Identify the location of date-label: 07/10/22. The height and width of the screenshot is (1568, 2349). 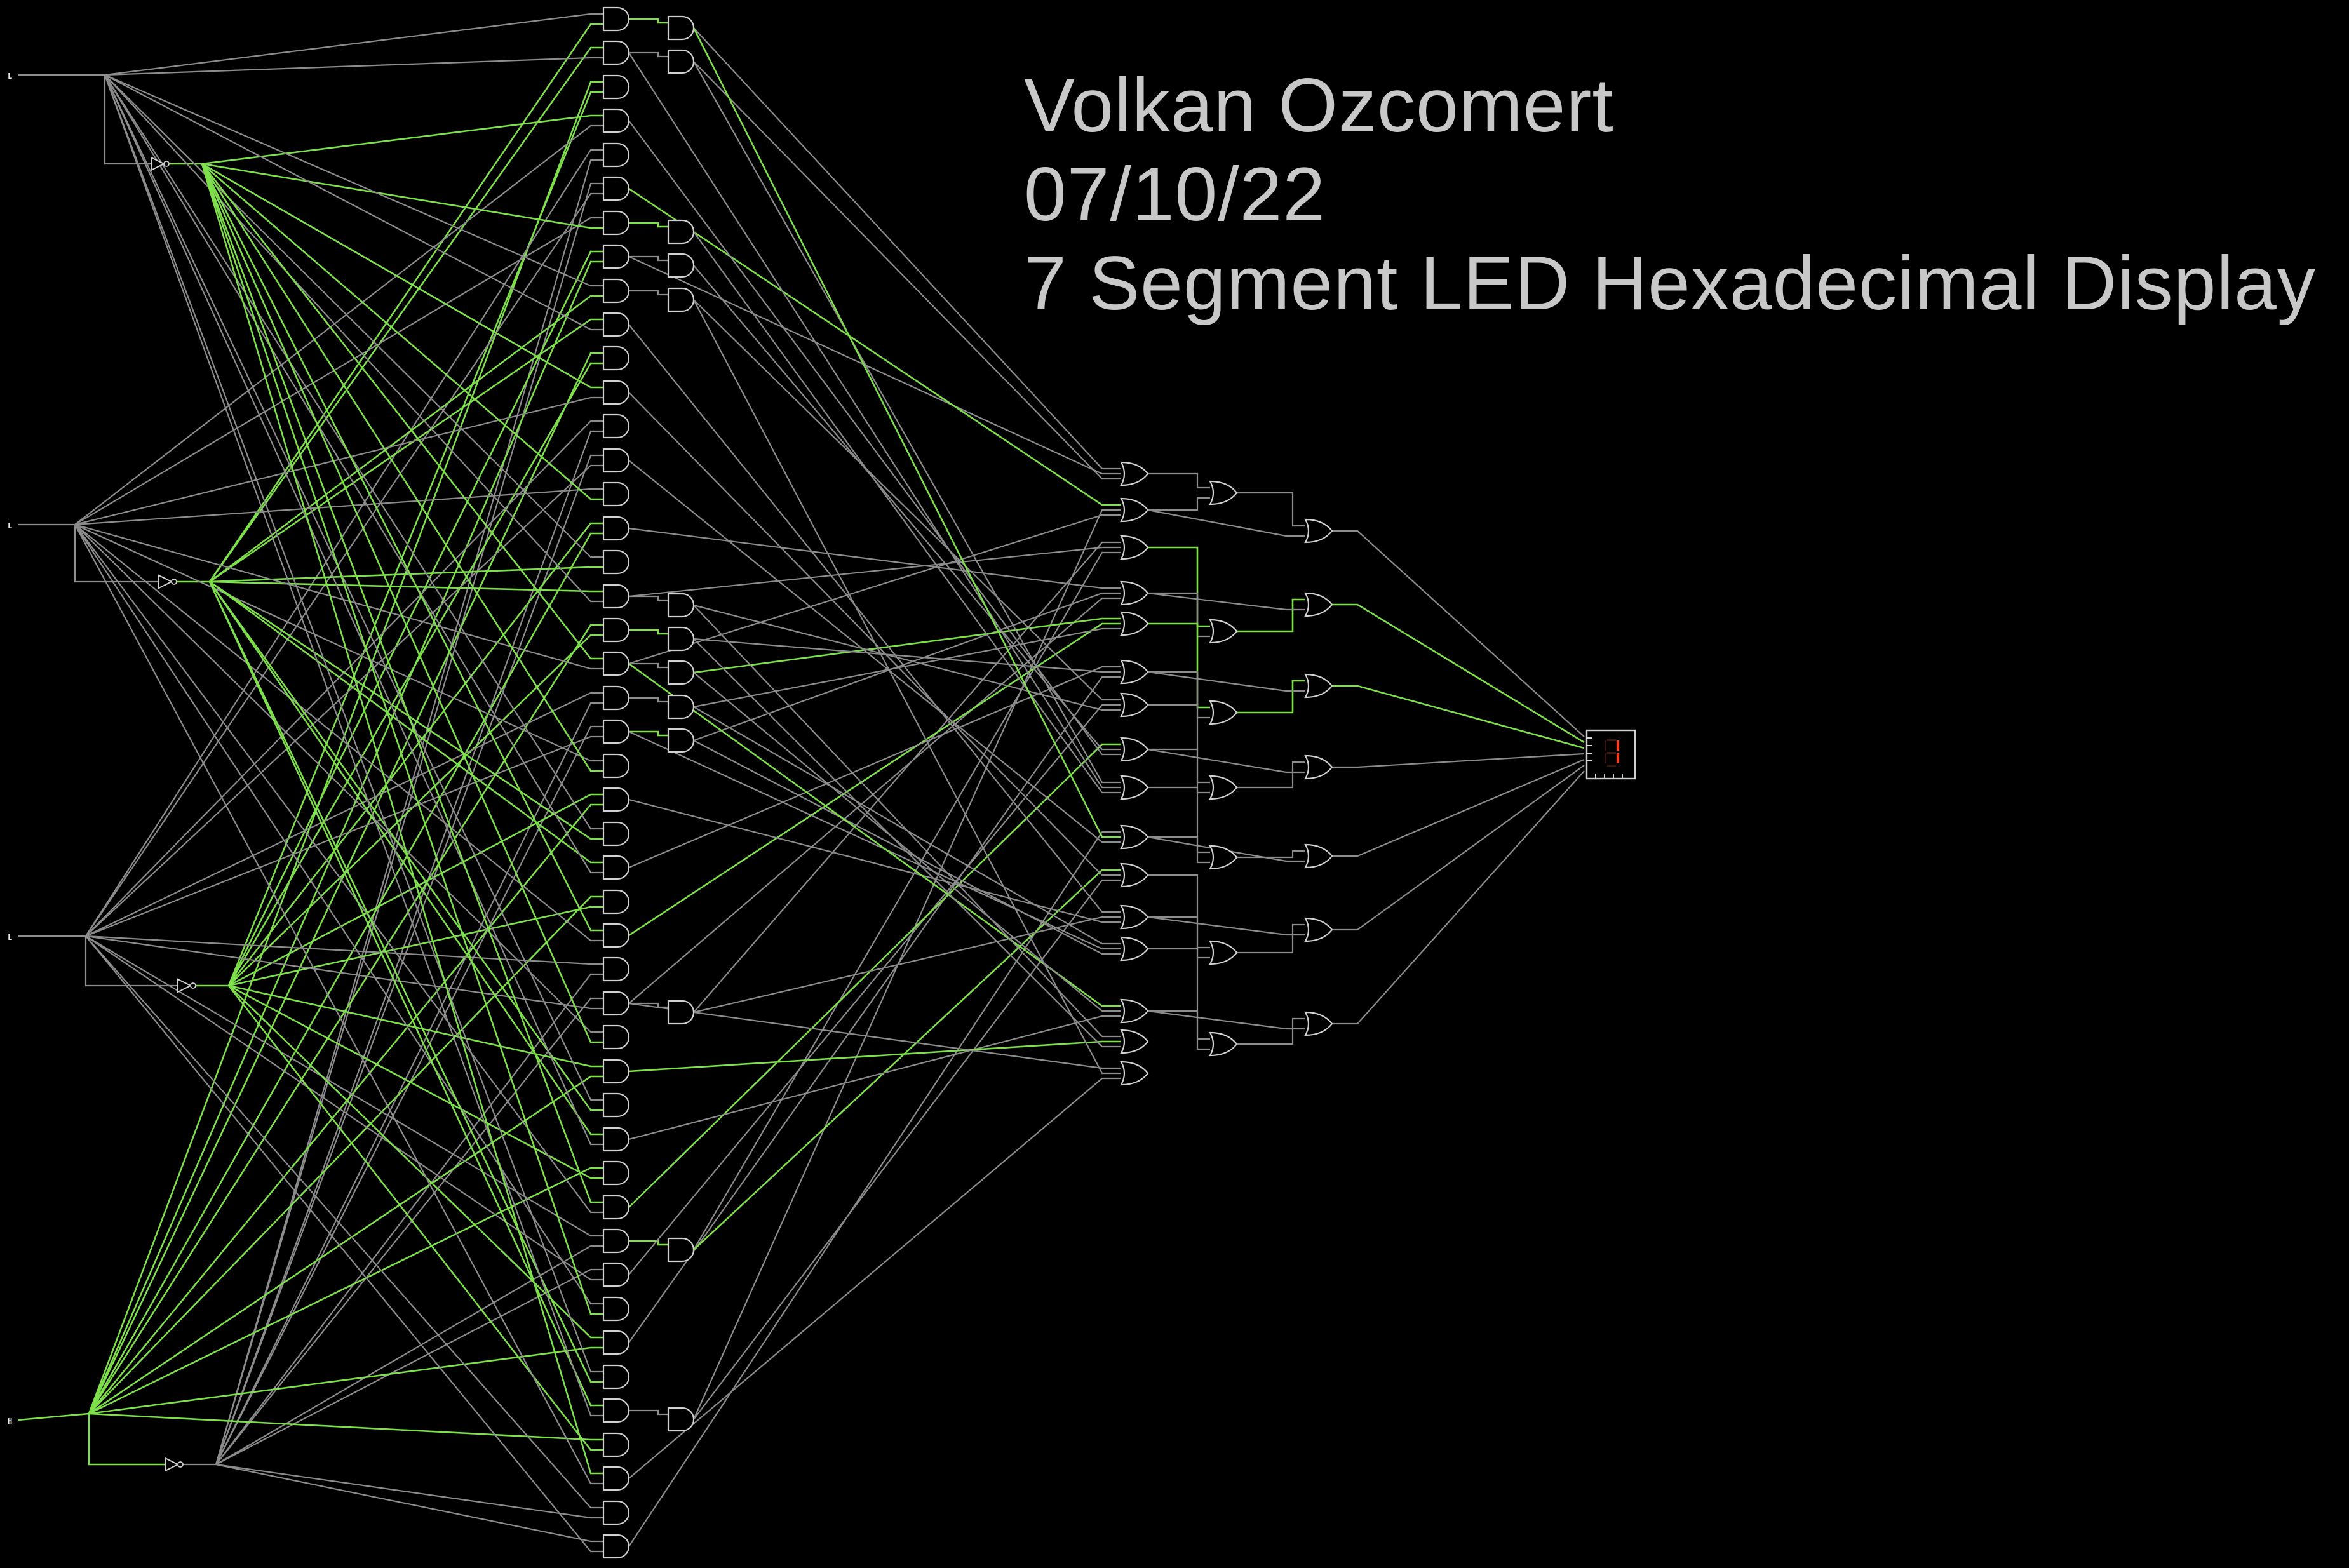
(1175, 194).